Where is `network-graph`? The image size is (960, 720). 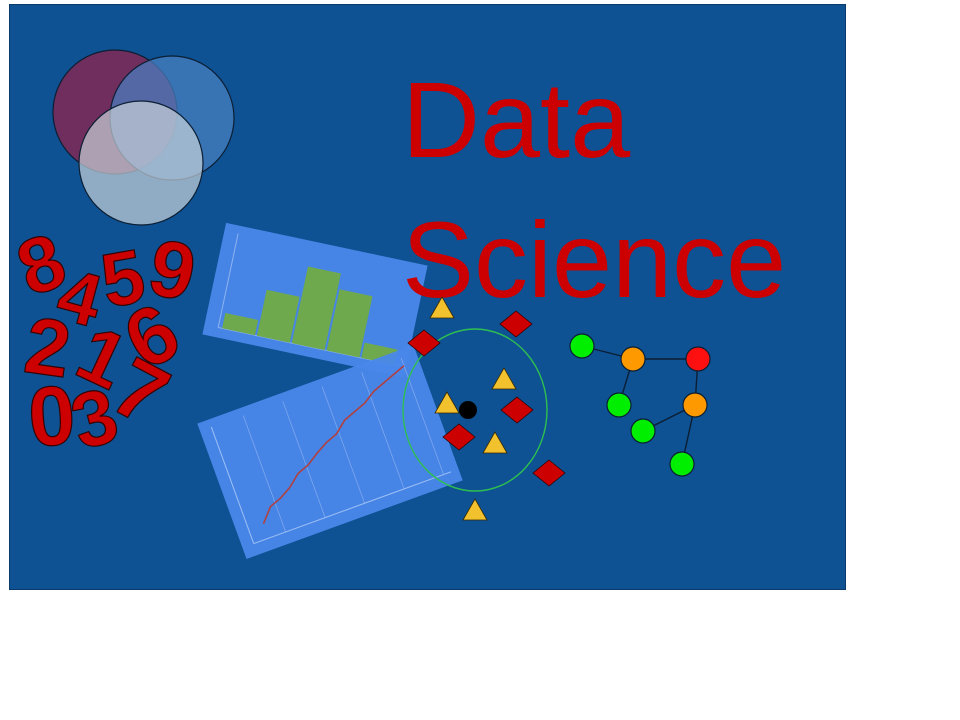
network-graph is located at coordinates (640, 405).